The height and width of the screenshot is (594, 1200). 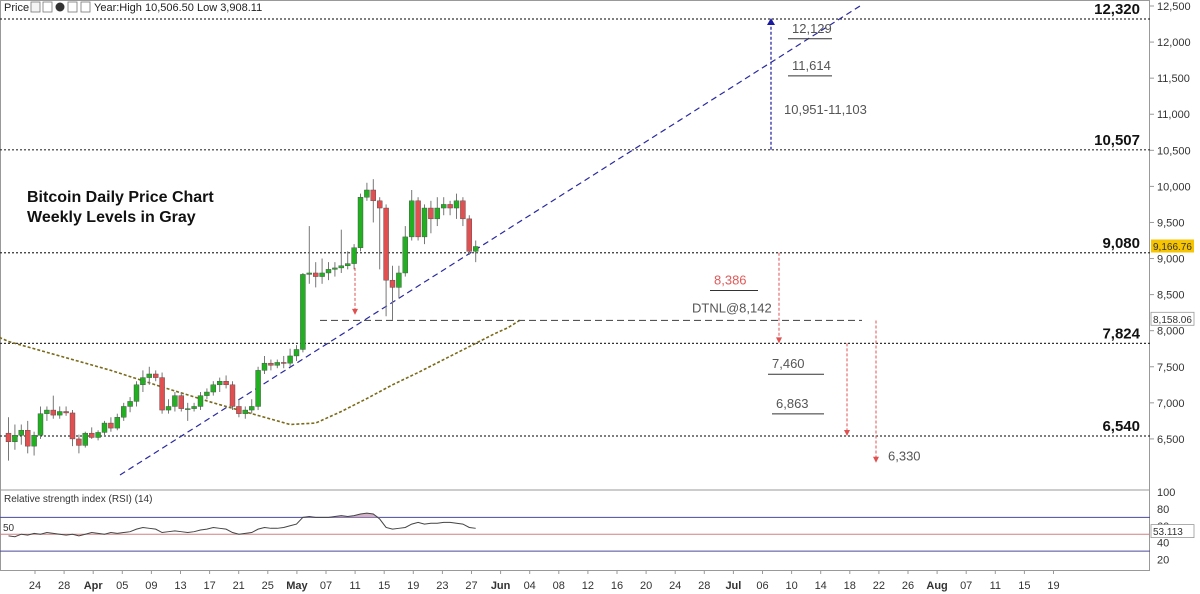 I want to click on x-tick-label: 17, so click(x=209, y=586).